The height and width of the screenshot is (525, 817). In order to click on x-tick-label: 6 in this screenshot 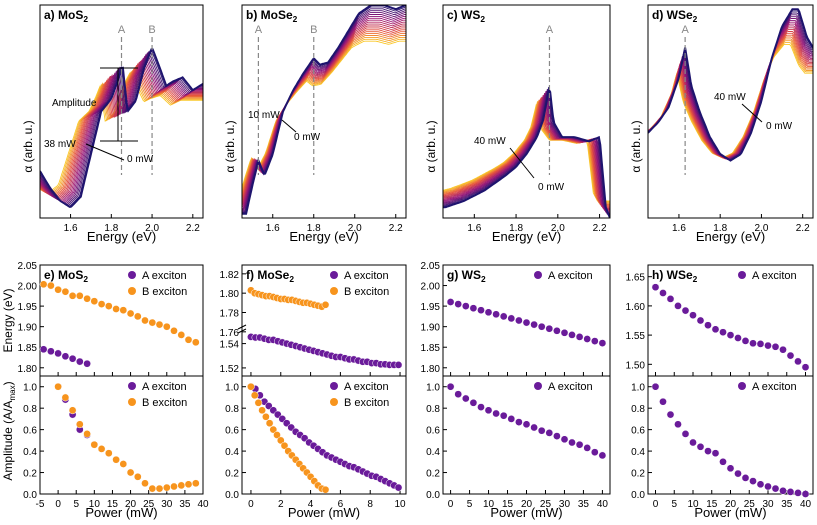, I will do `click(341, 504)`.